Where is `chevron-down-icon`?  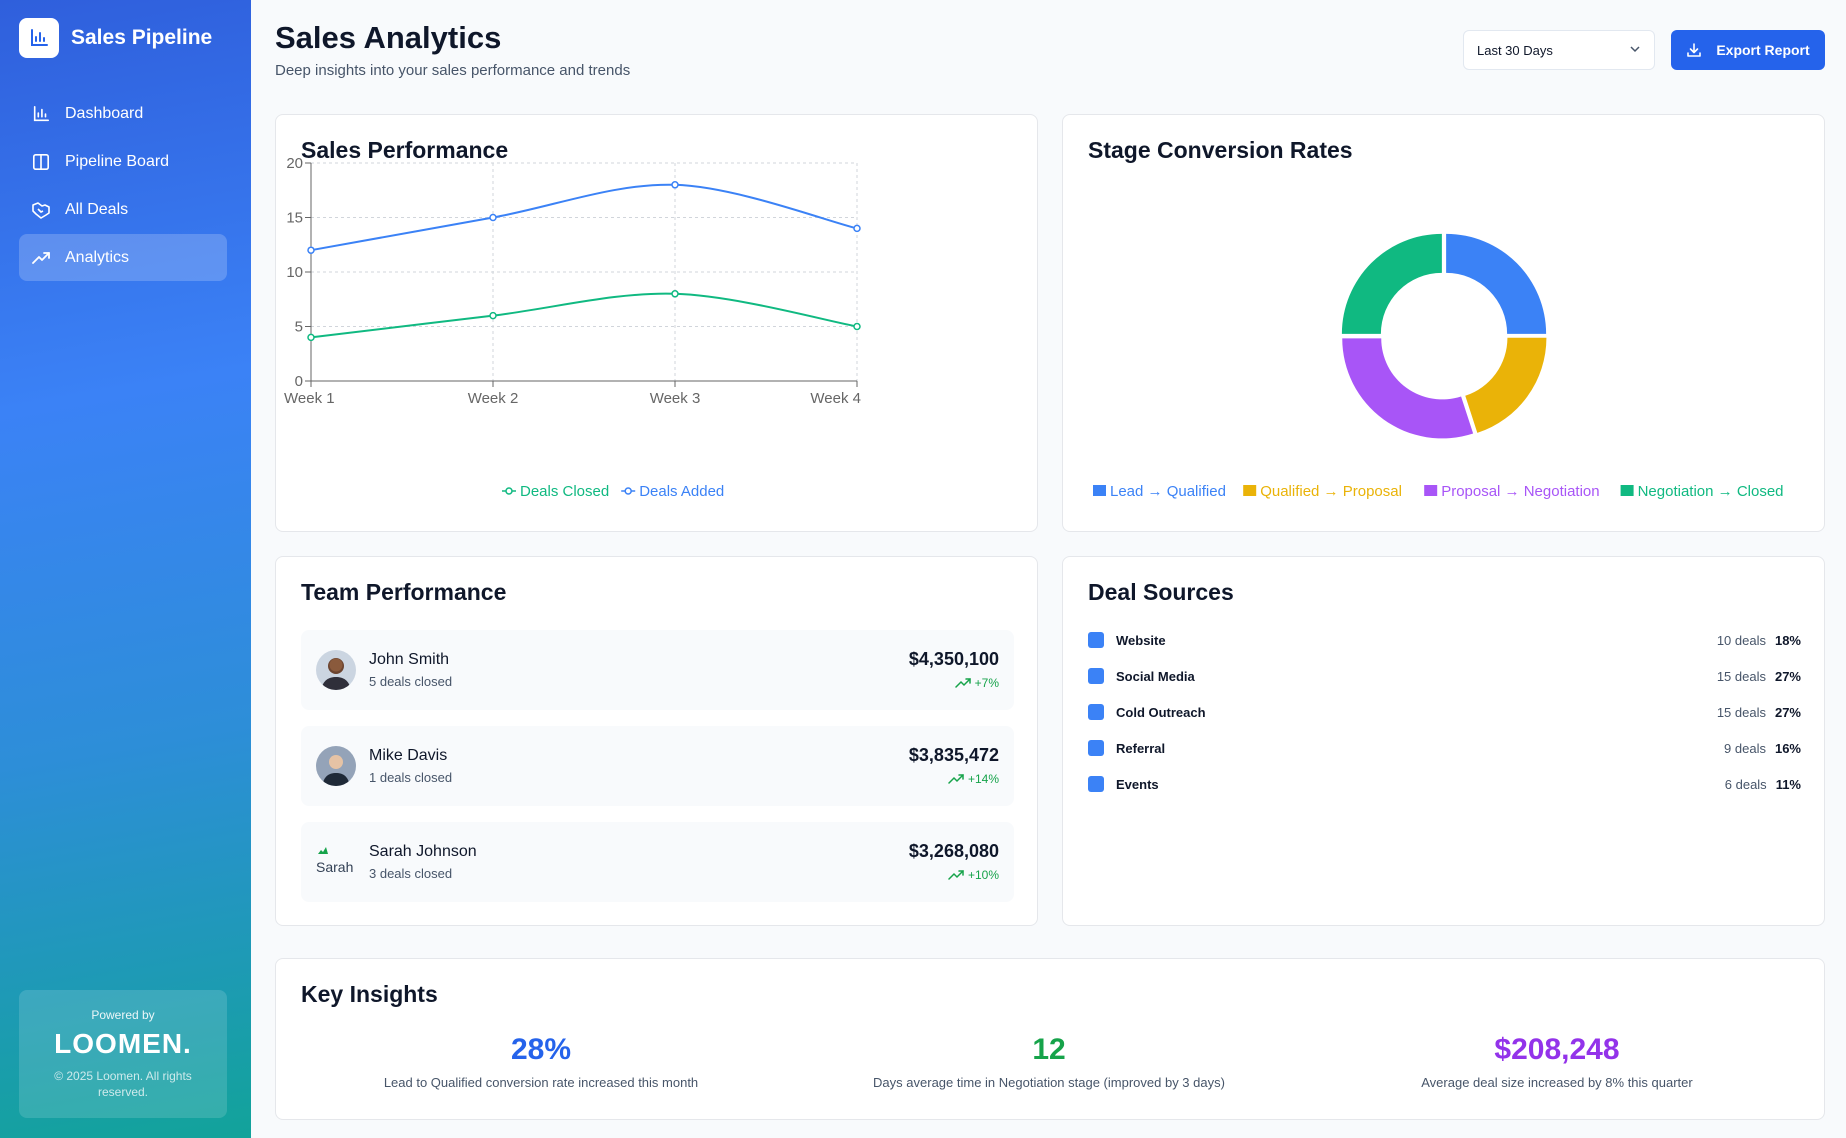
chevron-down-icon is located at coordinates (1635, 50).